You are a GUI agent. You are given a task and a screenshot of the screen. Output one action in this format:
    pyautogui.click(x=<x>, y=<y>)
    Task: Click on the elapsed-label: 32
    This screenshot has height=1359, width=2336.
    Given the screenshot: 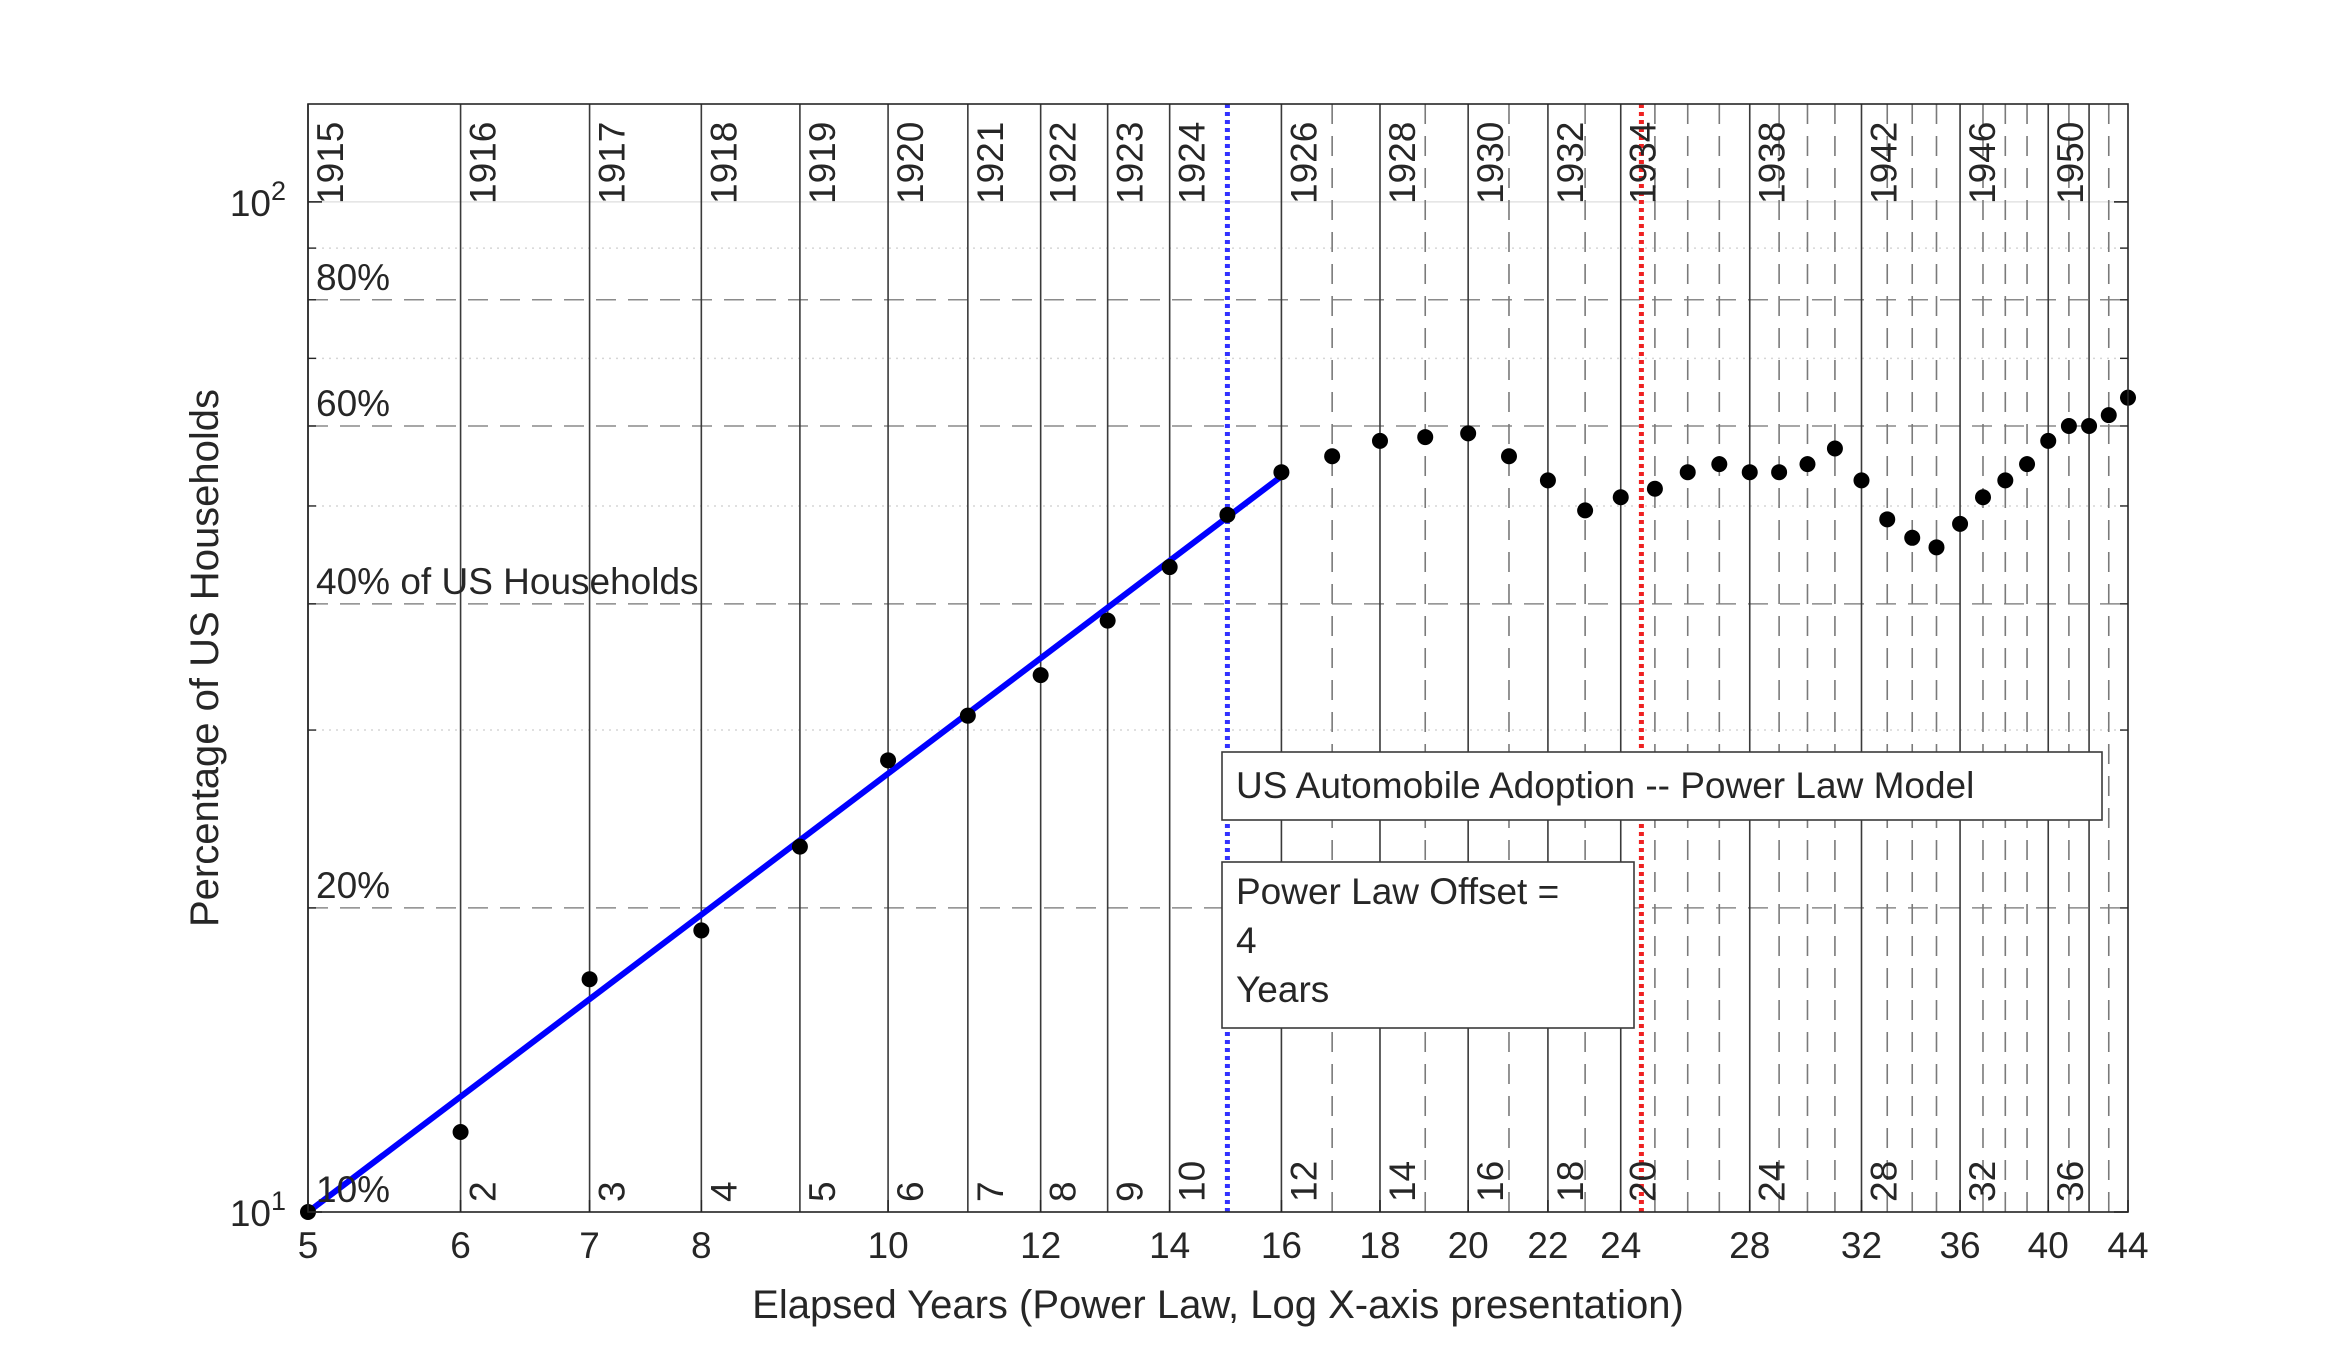 What is the action you would take?
    pyautogui.click(x=1982, y=1181)
    